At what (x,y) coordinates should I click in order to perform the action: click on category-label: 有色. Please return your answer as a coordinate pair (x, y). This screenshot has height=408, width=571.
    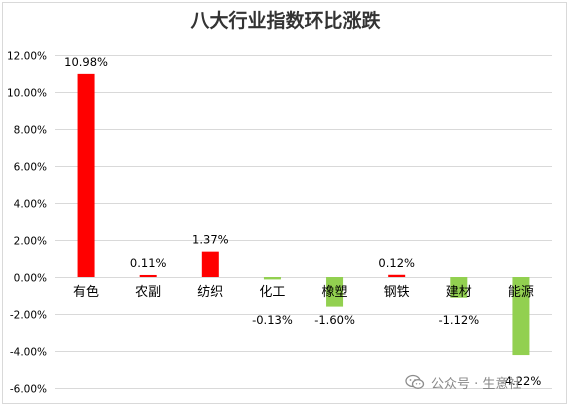
    Looking at the image, I should click on (86, 292).